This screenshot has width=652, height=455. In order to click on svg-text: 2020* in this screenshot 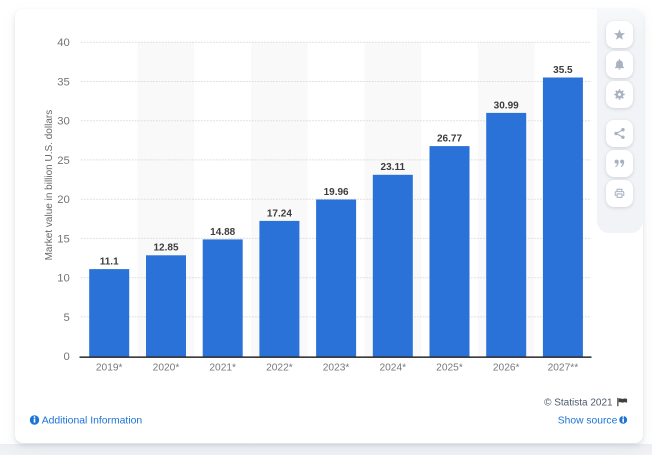, I will do `click(166, 368)`.